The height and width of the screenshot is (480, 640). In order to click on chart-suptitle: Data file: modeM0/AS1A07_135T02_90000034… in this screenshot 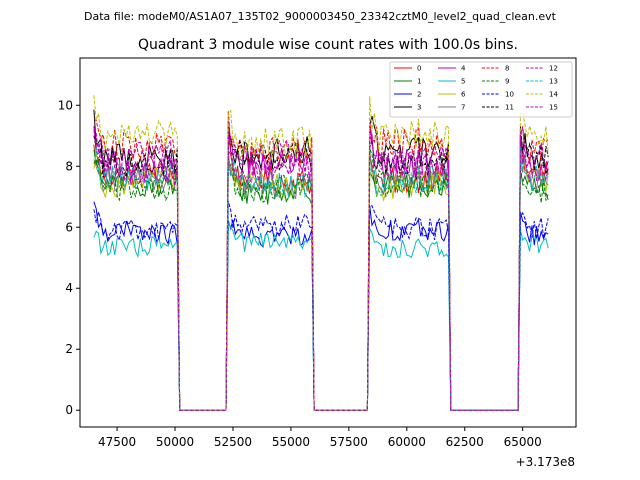, I will do `click(320, 16)`.